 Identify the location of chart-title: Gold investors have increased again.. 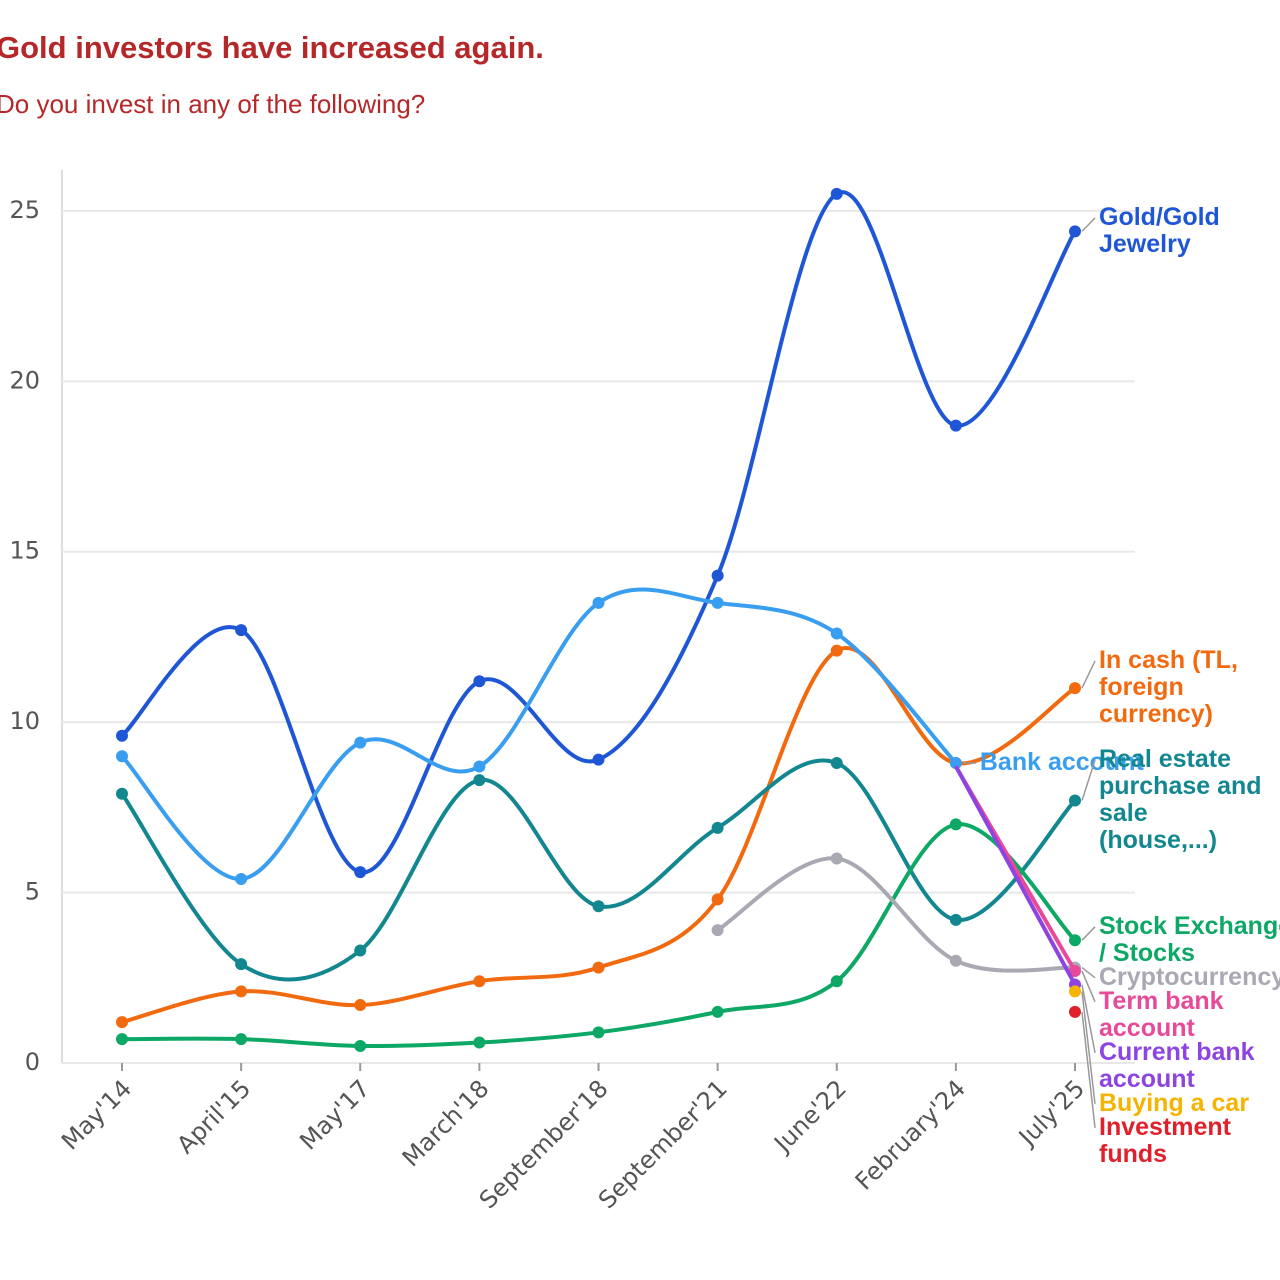
(272, 47).